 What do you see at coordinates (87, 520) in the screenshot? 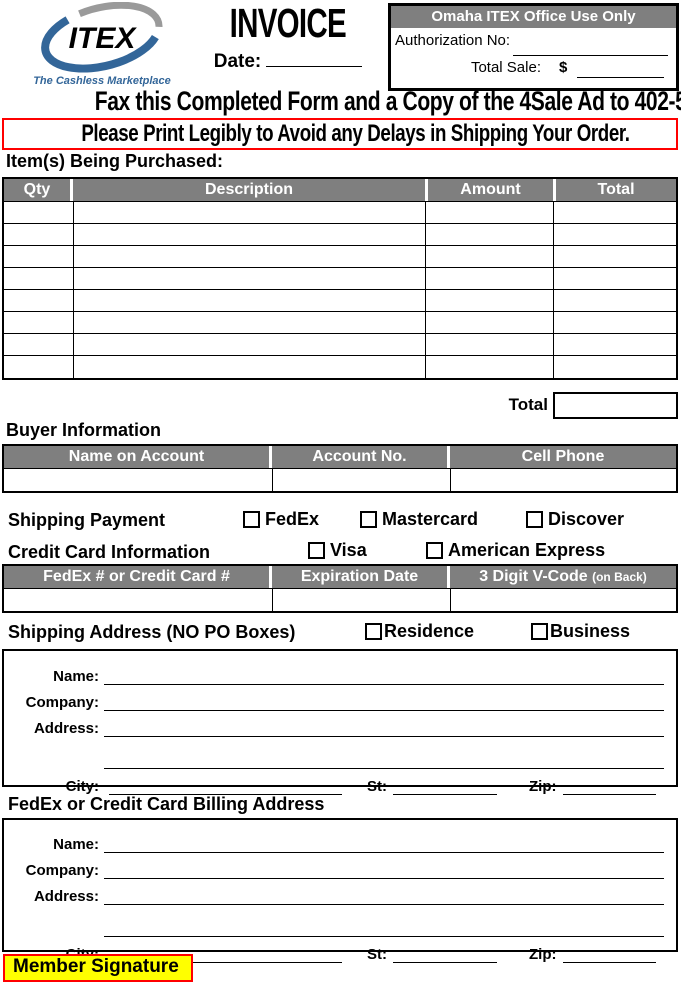
I see `shipping-payment-label: Shipping Payment` at bounding box center [87, 520].